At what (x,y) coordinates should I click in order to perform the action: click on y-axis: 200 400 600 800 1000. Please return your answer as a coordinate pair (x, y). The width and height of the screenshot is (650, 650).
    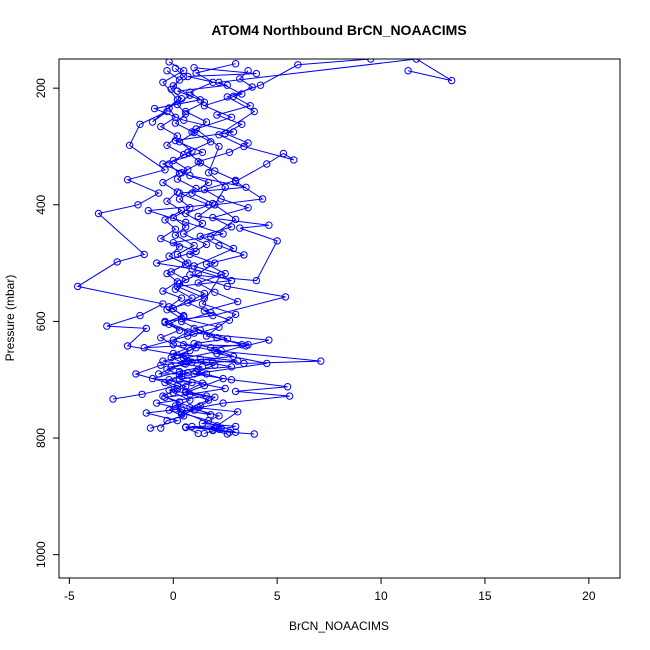
    Looking at the image, I should click on (46, 323).